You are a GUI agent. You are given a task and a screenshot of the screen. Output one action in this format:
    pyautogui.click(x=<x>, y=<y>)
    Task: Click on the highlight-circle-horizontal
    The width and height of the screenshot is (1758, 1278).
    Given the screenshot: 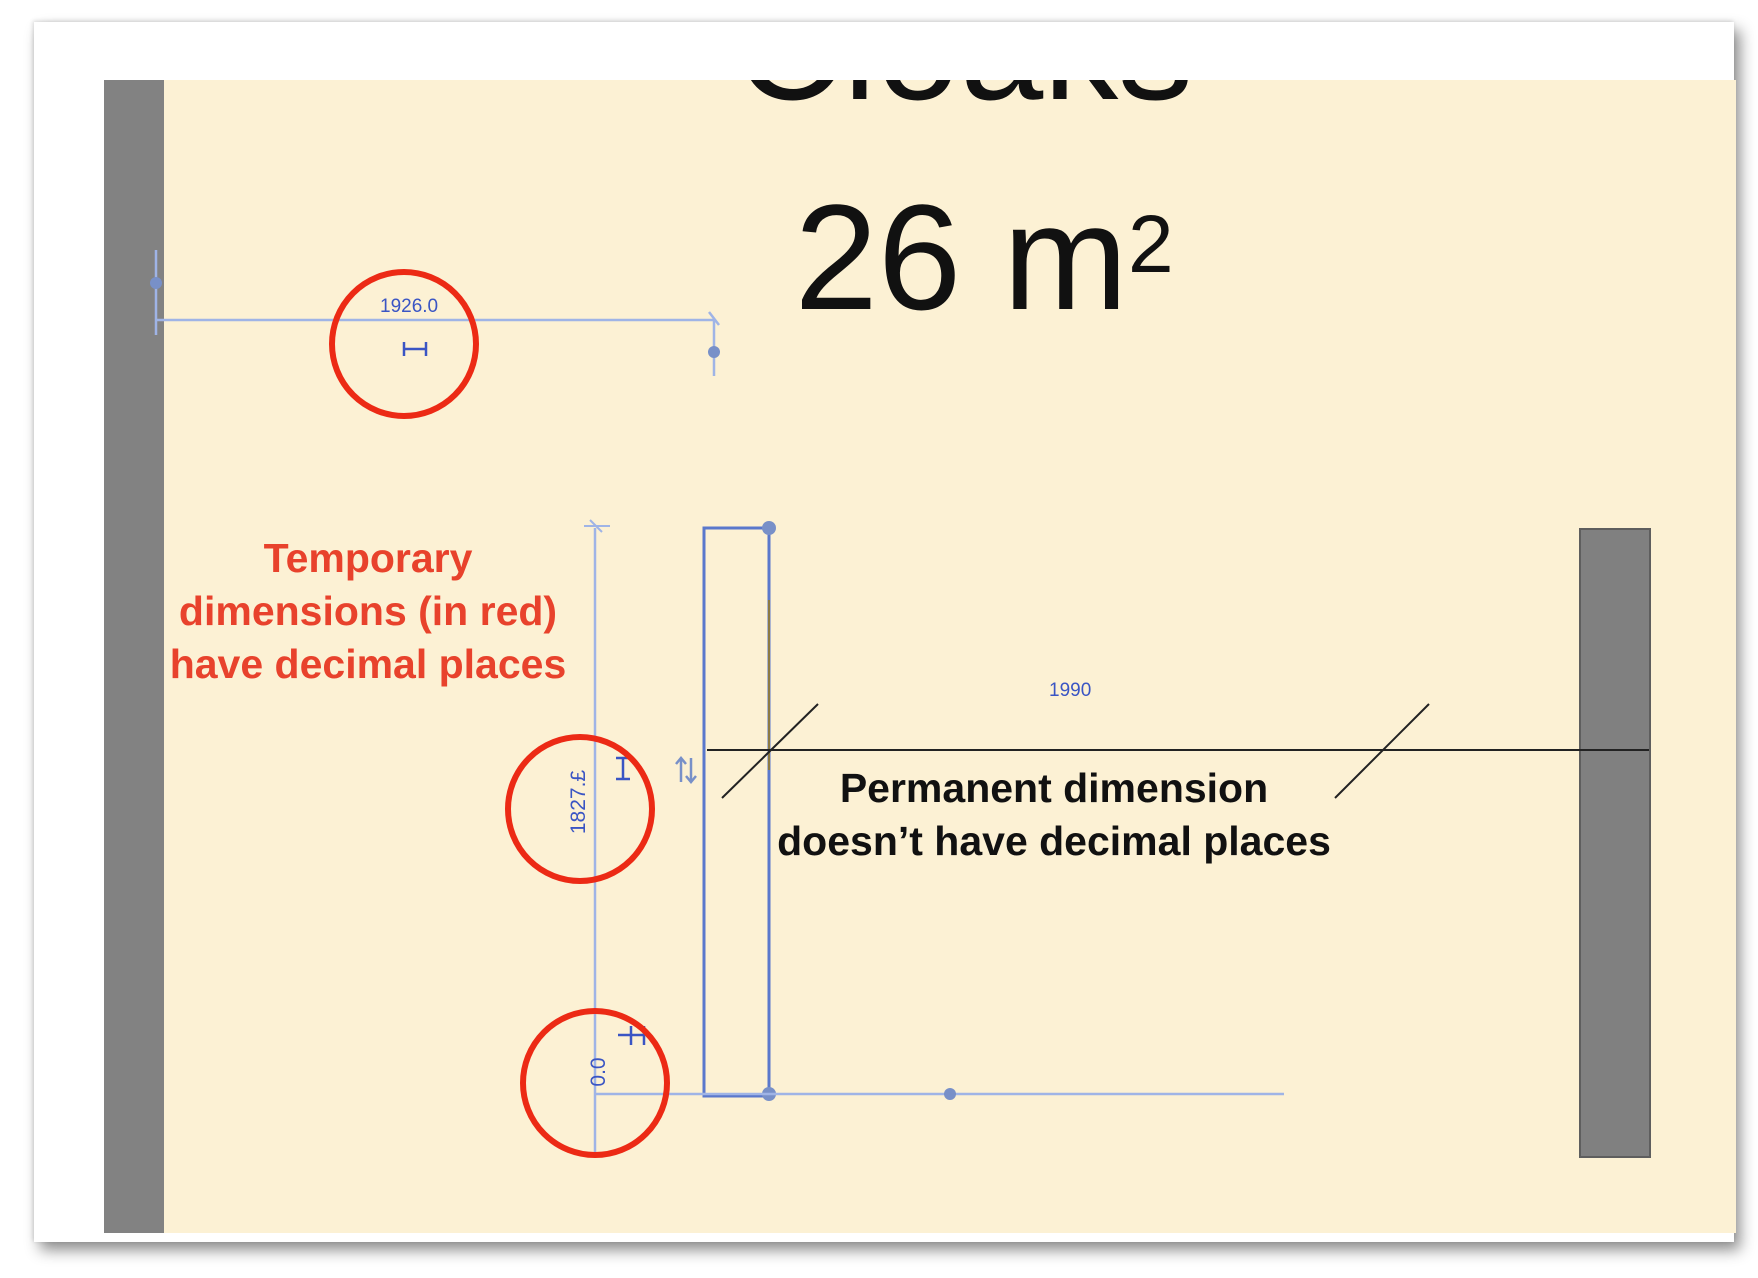 What is the action you would take?
    pyautogui.click(x=404, y=344)
    